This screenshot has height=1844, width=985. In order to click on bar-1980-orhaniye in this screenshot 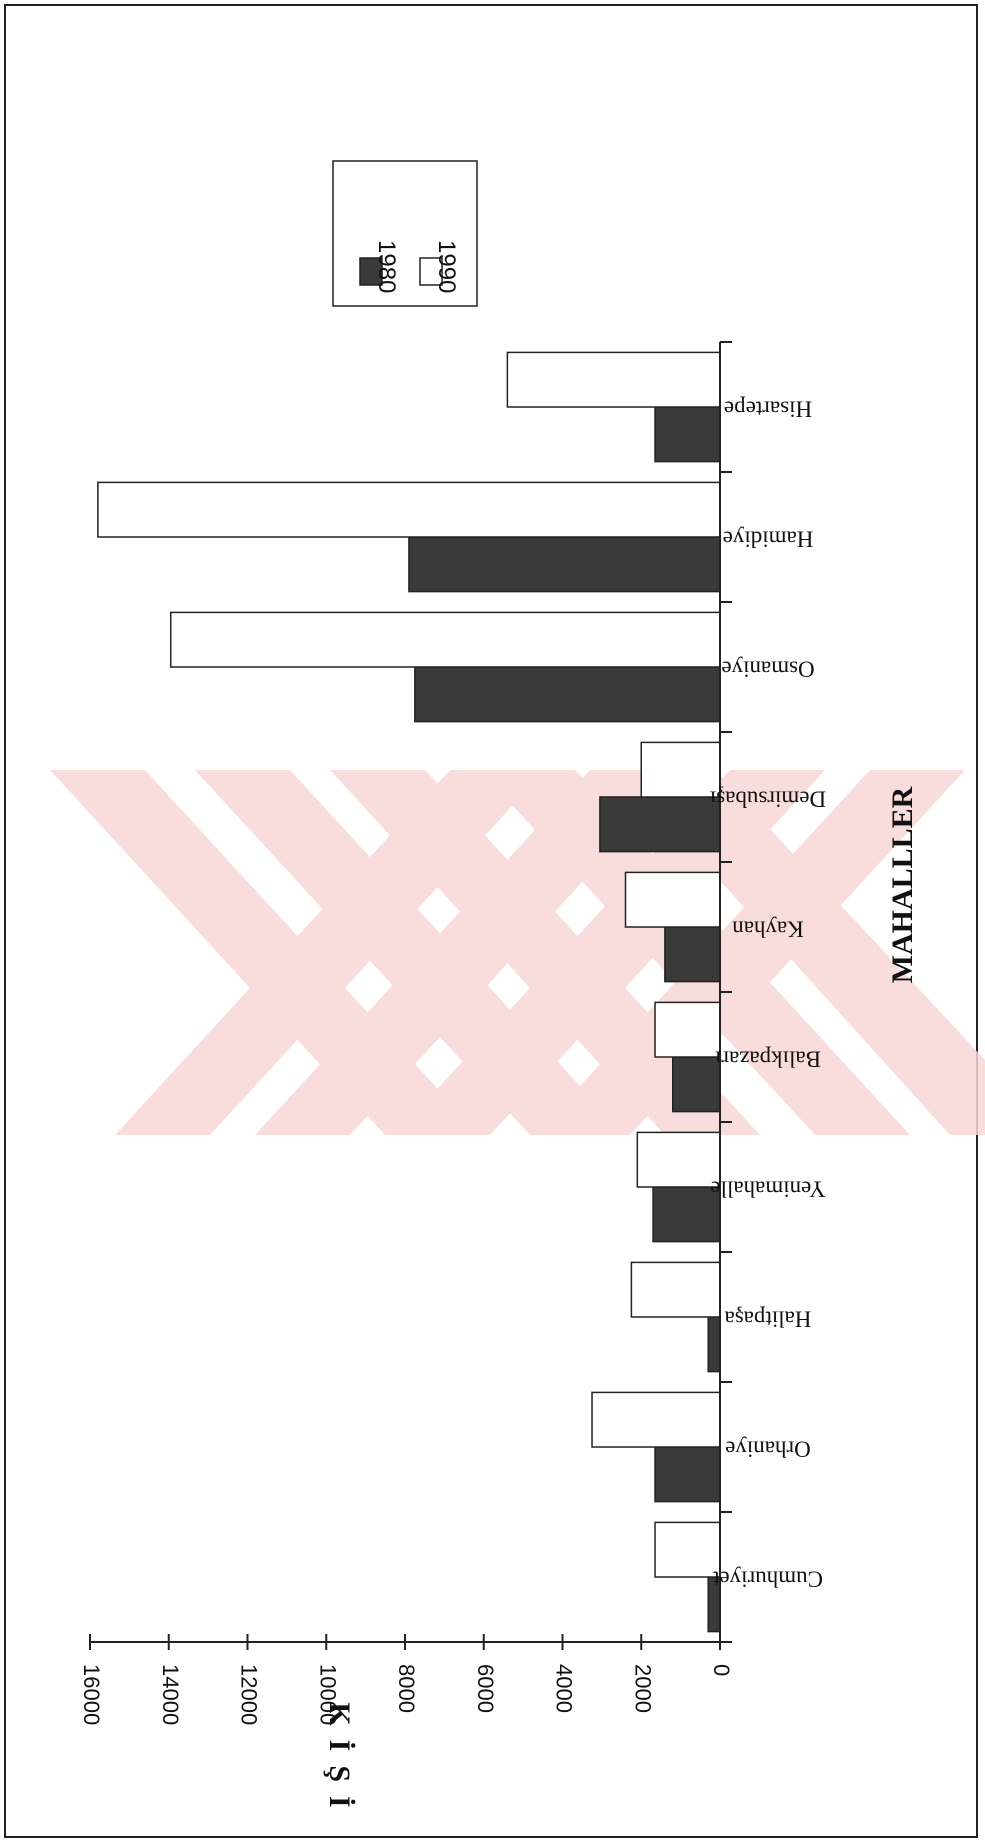, I will do `click(687, 1474)`.